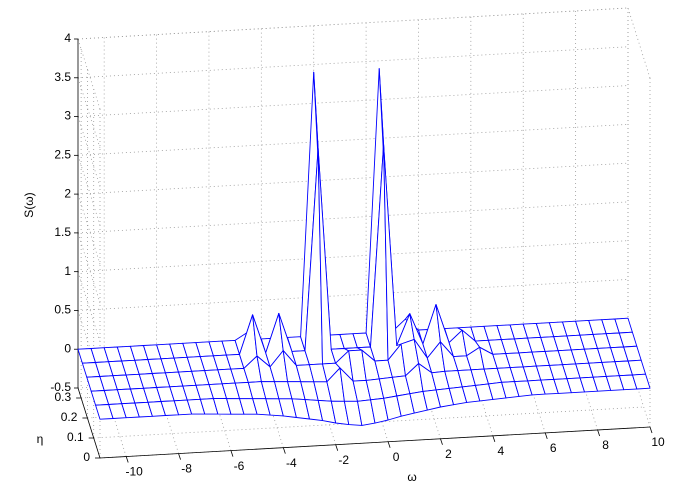 Image resolution: width=676 pixels, height=491 pixels. I want to click on x-axis-label: ω, so click(411, 477).